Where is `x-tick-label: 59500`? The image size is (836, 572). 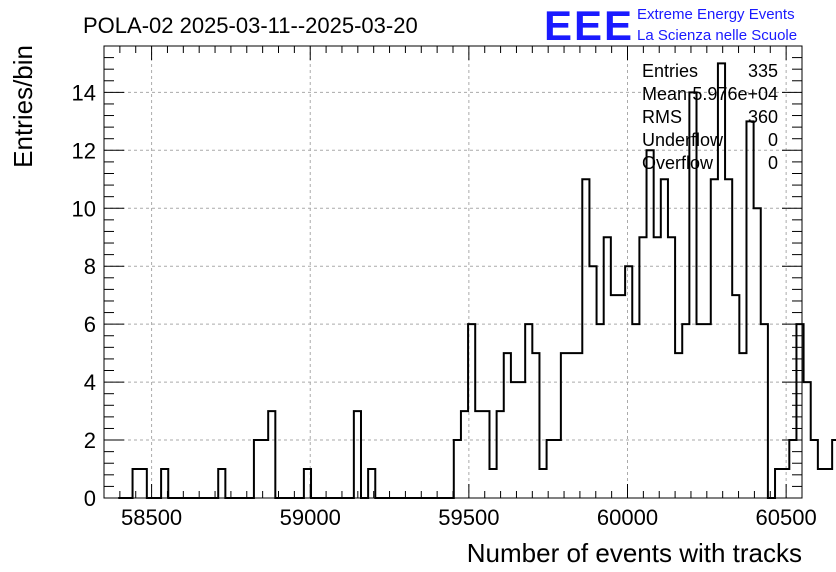
x-tick-label: 59500 is located at coordinates (468, 517).